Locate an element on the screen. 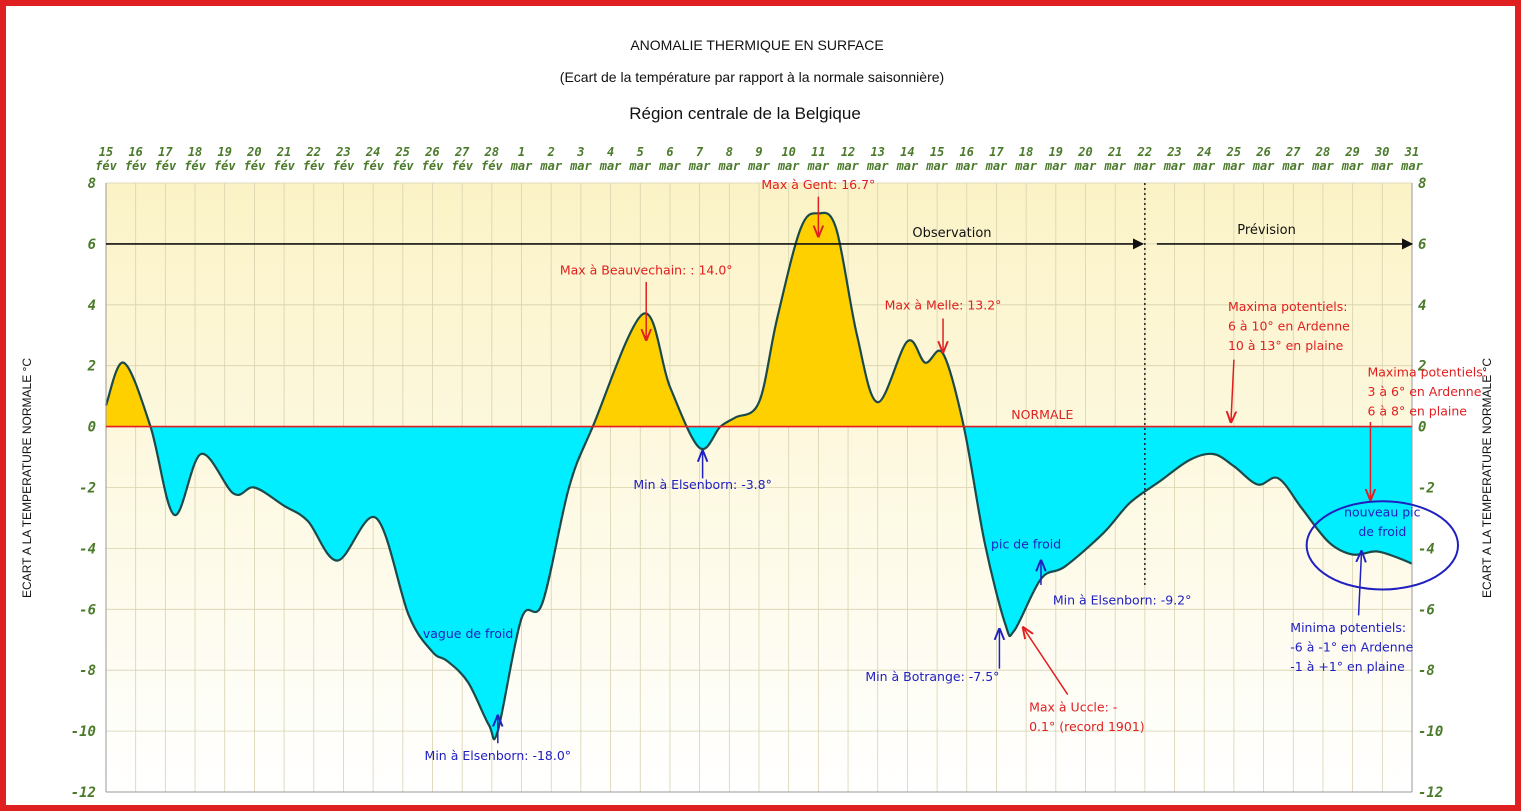  y-tick-label: -2 is located at coordinates (1426, 489).